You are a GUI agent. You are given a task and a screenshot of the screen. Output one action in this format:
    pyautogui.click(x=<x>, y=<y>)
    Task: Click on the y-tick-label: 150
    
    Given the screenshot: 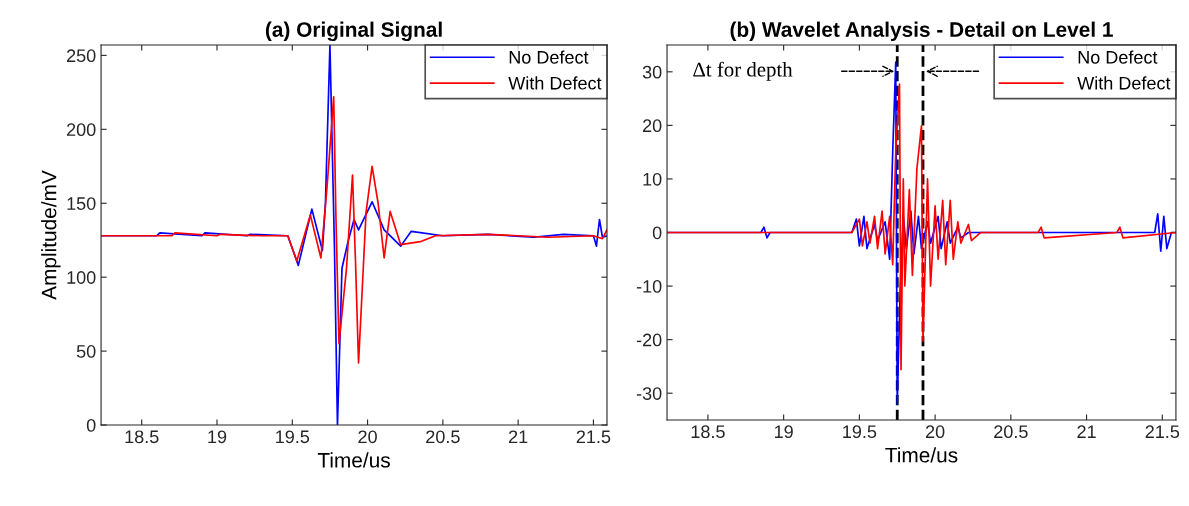 What is the action you would take?
    pyautogui.click(x=81, y=203)
    